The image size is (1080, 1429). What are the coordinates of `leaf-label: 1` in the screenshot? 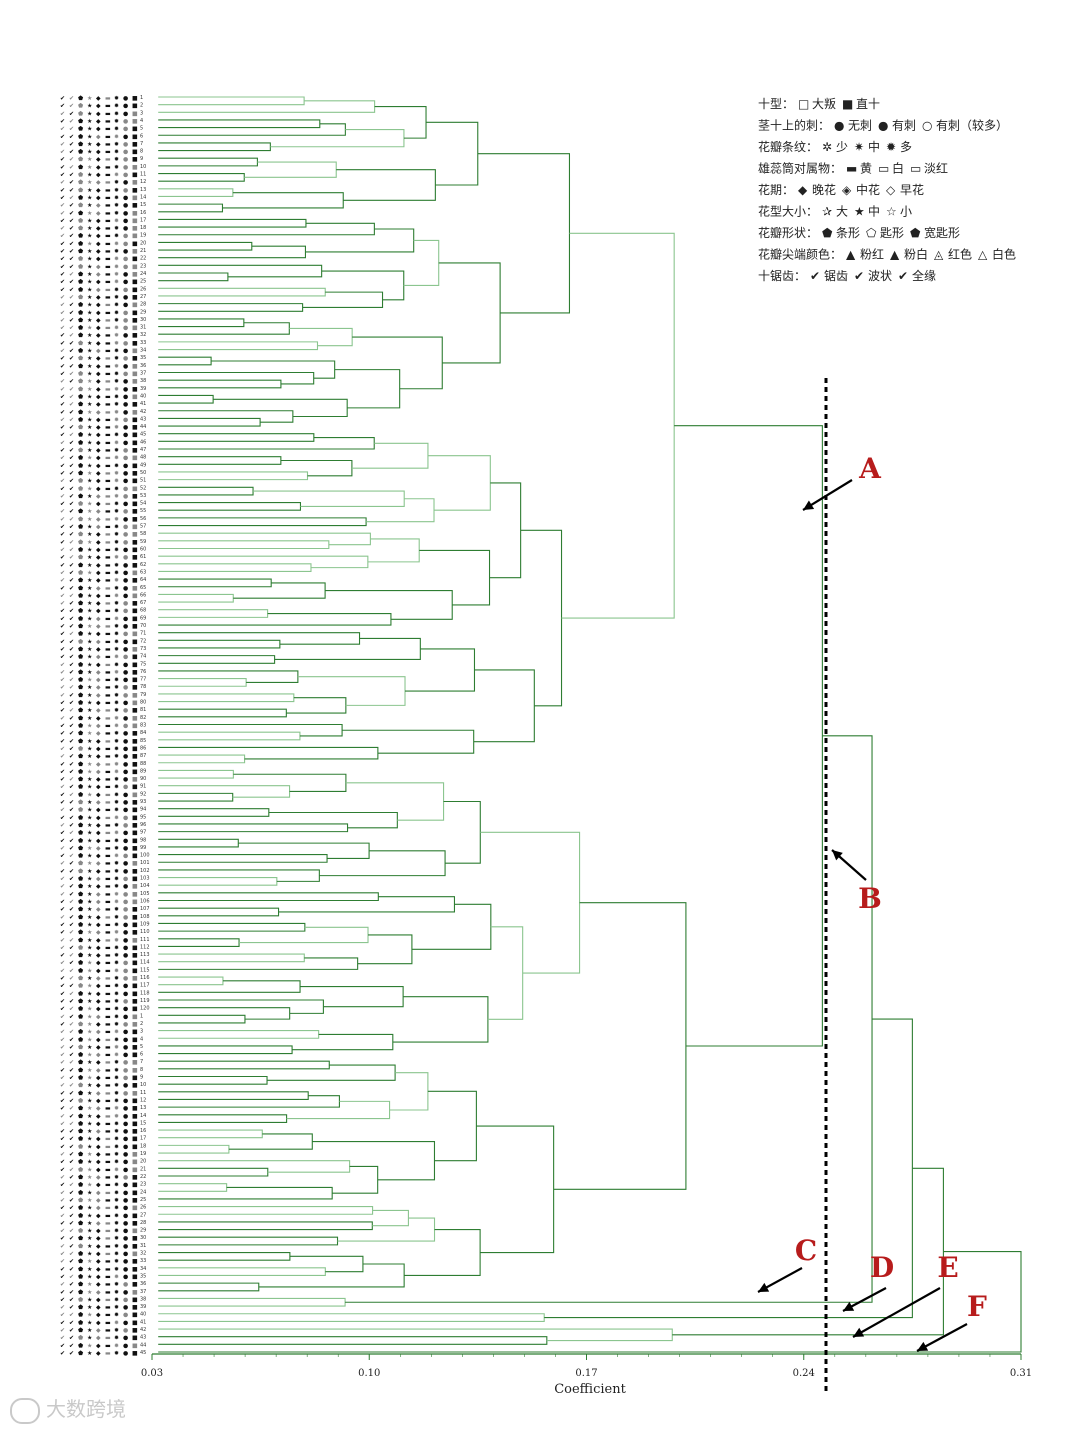 It's located at (141, 98).